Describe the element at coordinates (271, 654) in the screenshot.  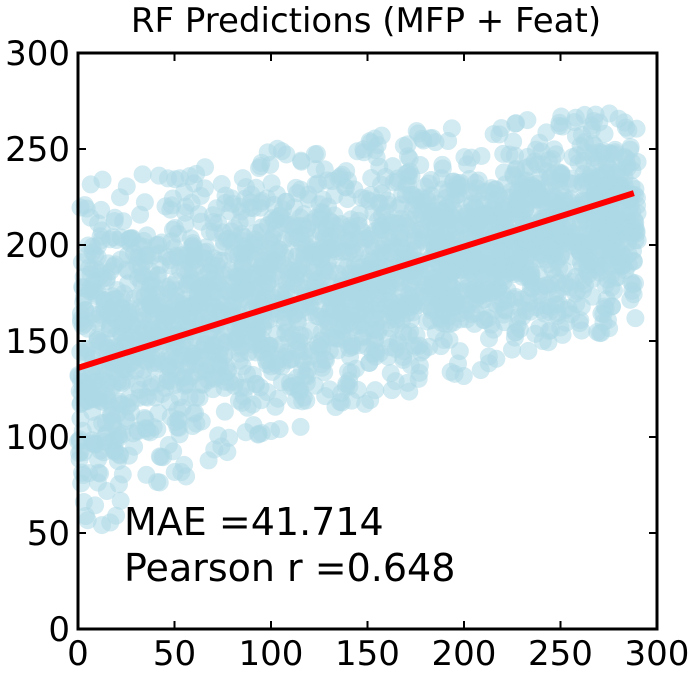
I see `x-tick-label: 100` at that location.